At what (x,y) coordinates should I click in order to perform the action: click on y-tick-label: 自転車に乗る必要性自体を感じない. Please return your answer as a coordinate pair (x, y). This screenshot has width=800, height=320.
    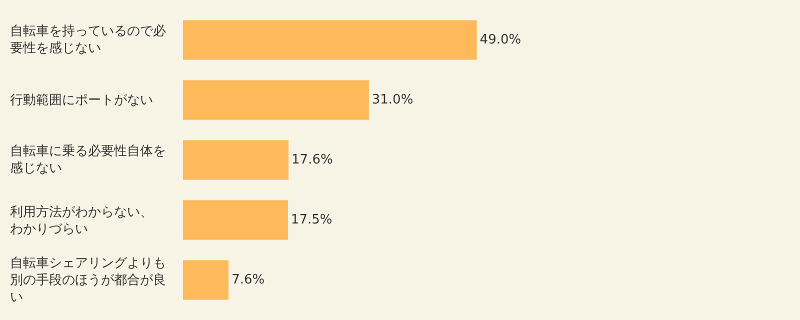
    Looking at the image, I should click on (88, 160).